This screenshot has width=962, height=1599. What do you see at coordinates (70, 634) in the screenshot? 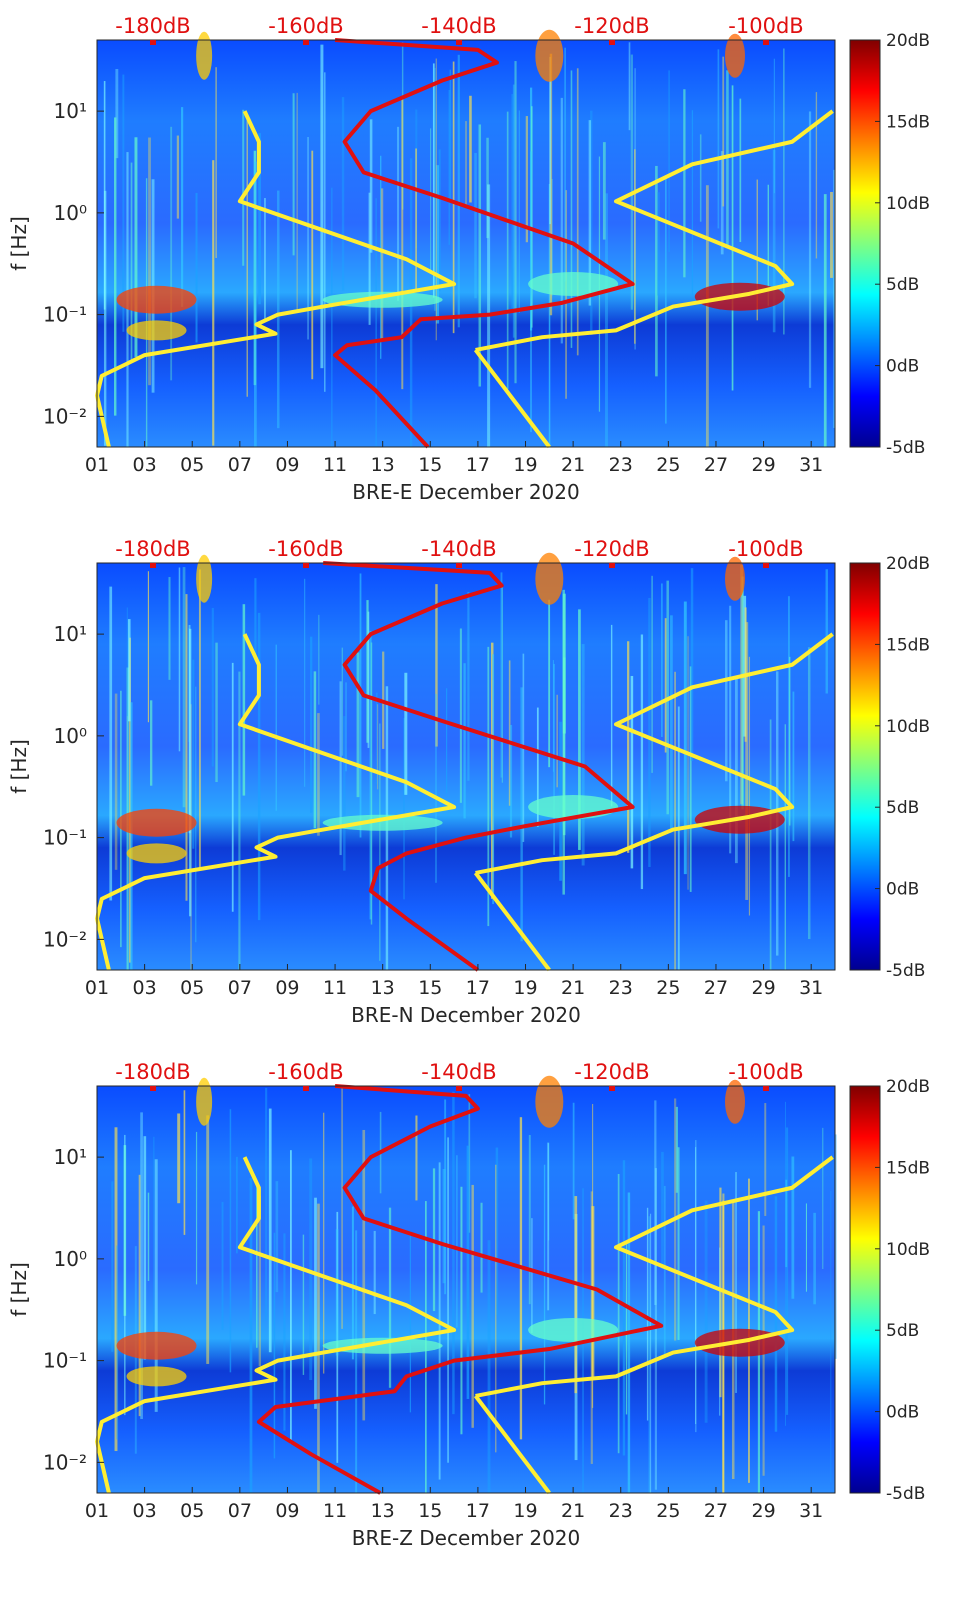
I see `y-tick-label: 10¹` at bounding box center [70, 634].